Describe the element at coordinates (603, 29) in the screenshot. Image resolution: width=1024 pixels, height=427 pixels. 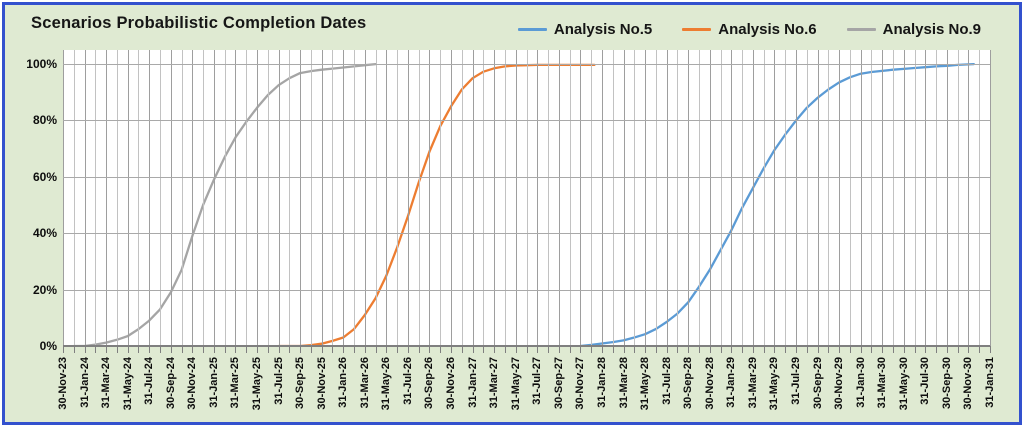
I see `legend-label: Analysis No.5` at that location.